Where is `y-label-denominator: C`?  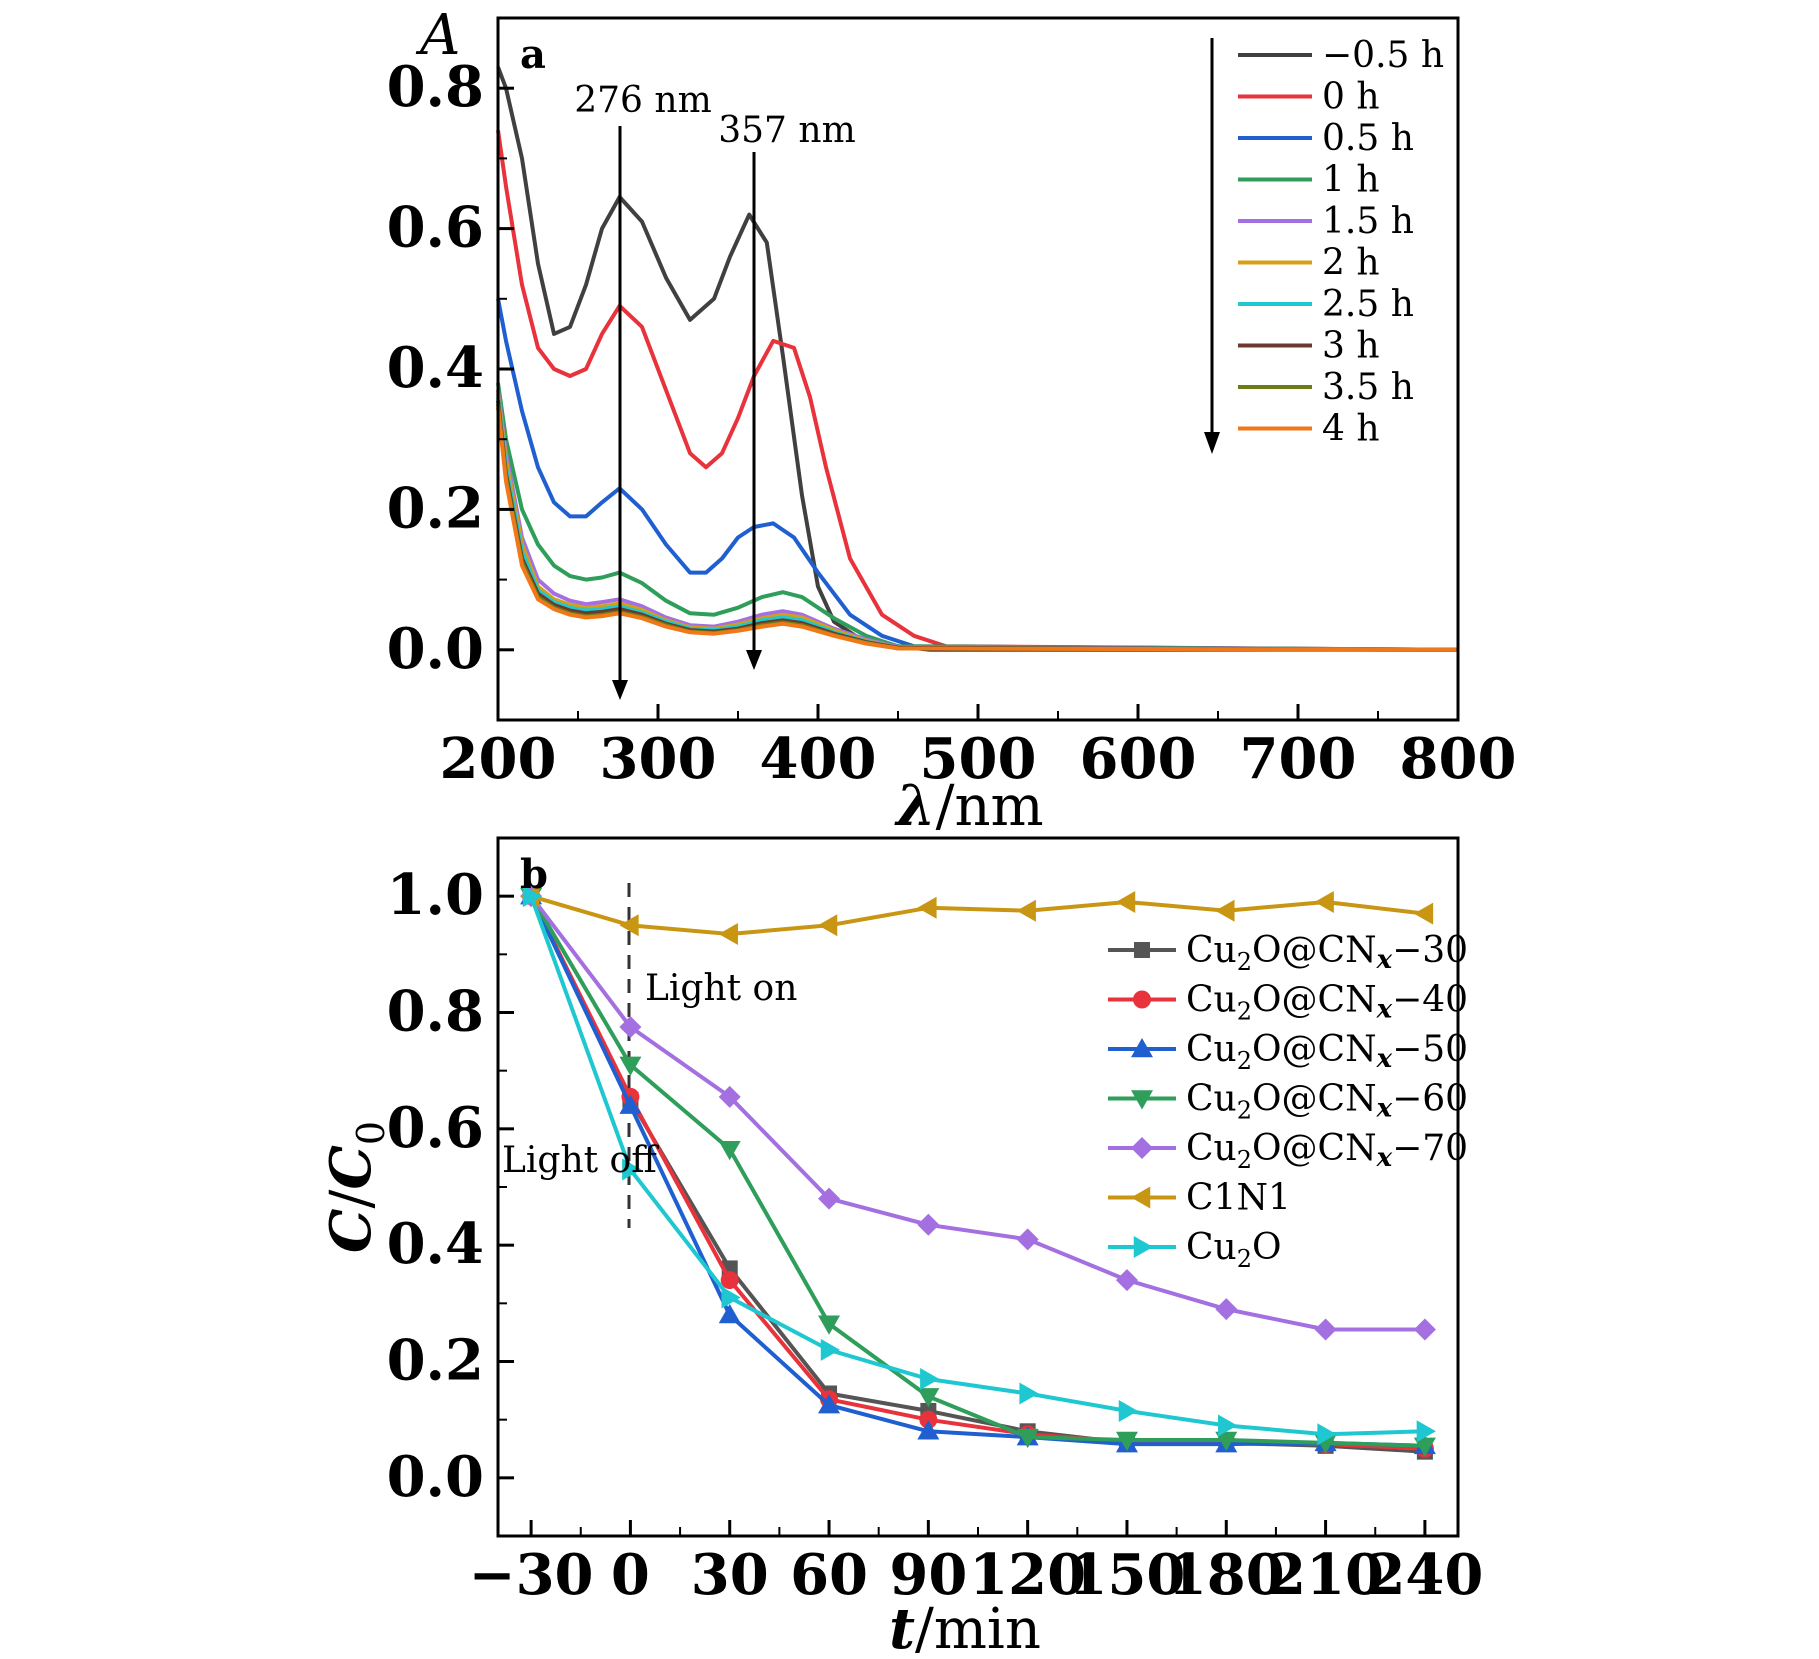 y-label-denominator: C is located at coordinates (351, 1167).